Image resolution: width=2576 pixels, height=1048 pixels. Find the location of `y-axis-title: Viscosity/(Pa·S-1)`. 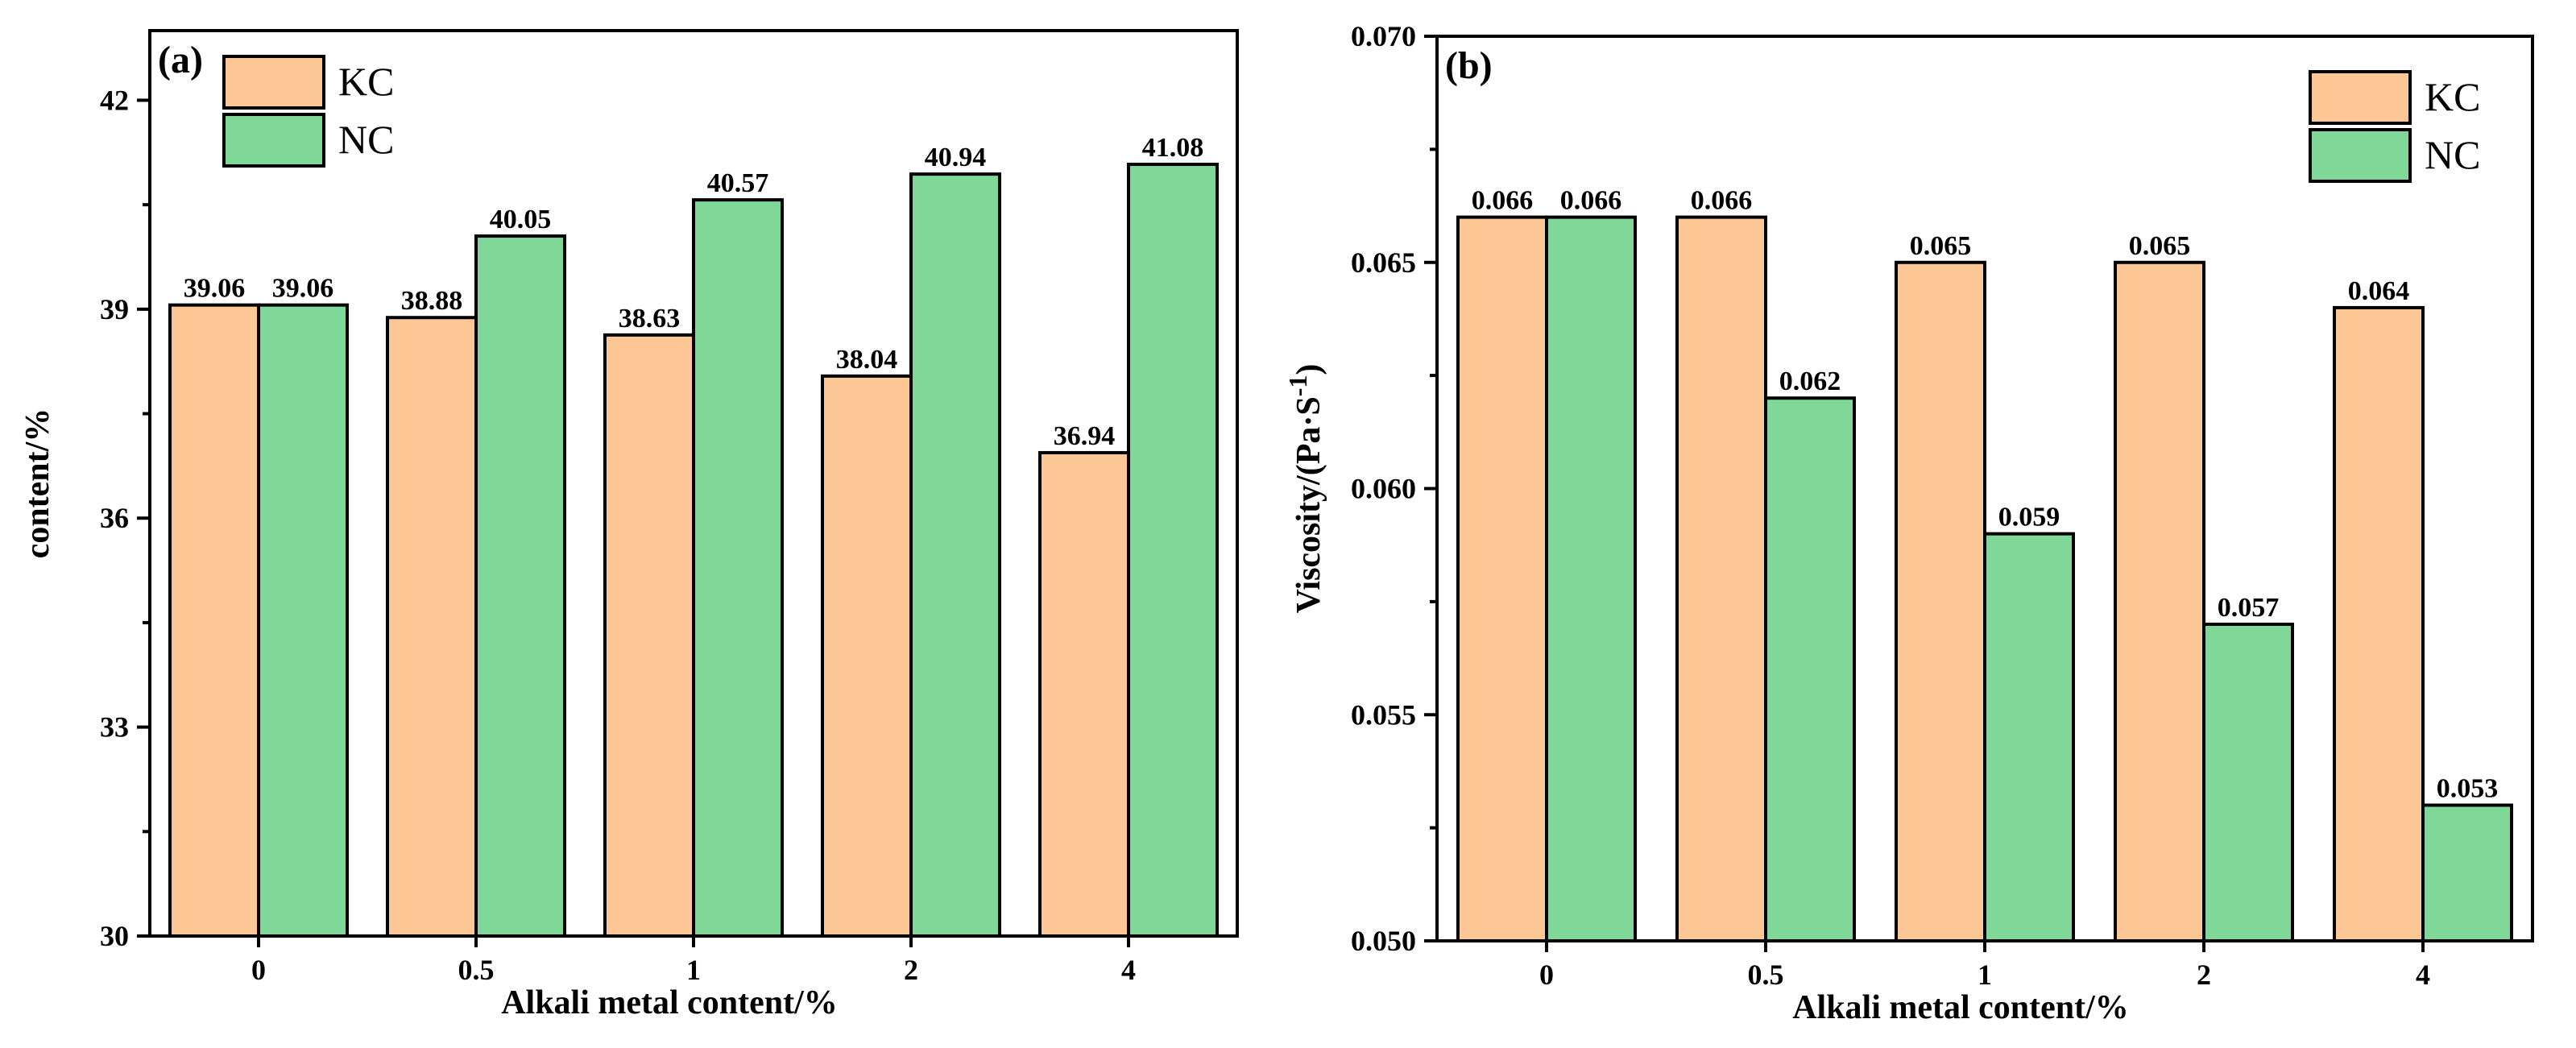

y-axis-title: Viscosity/(Pa·S-1) is located at coordinates (1305, 489).